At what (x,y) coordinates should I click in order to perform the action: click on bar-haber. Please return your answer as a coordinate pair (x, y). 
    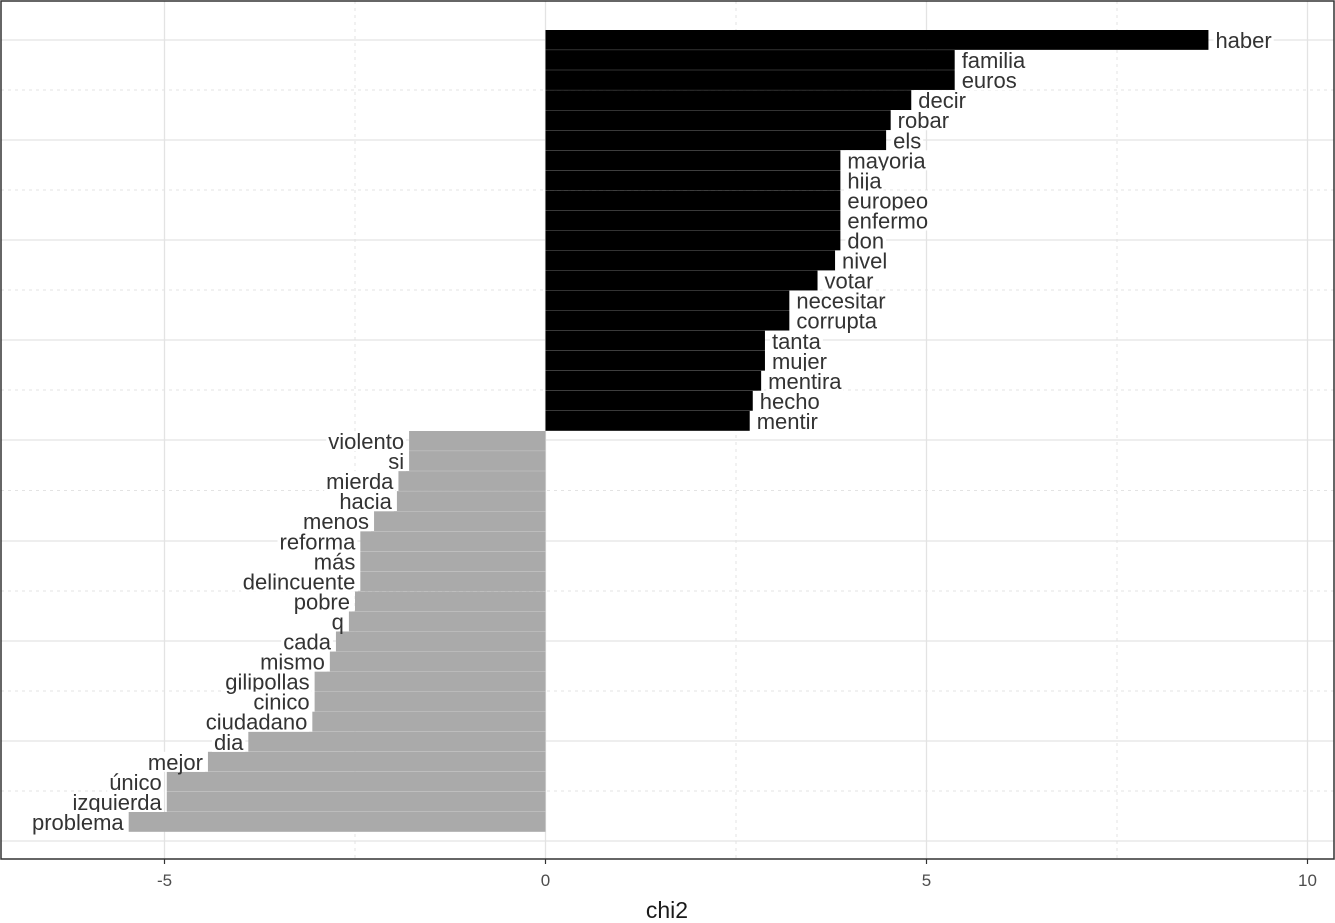
    Looking at the image, I should click on (877, 40).